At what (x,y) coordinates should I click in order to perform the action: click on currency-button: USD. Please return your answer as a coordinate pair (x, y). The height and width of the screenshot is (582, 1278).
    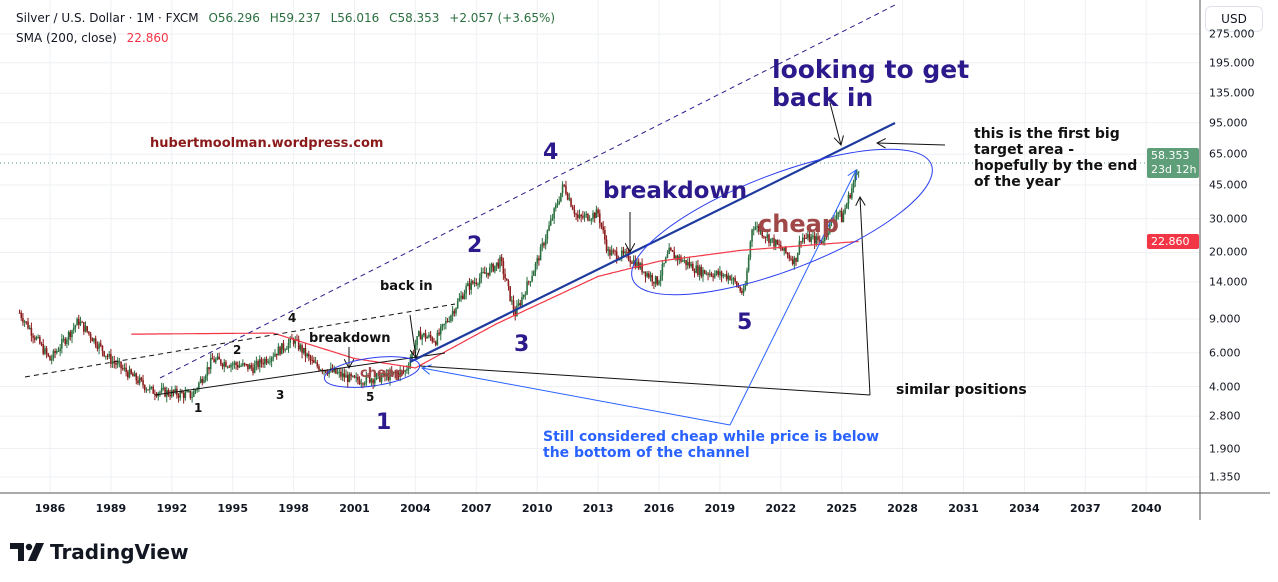
    Looking at the image, I should click on (1234, 19).